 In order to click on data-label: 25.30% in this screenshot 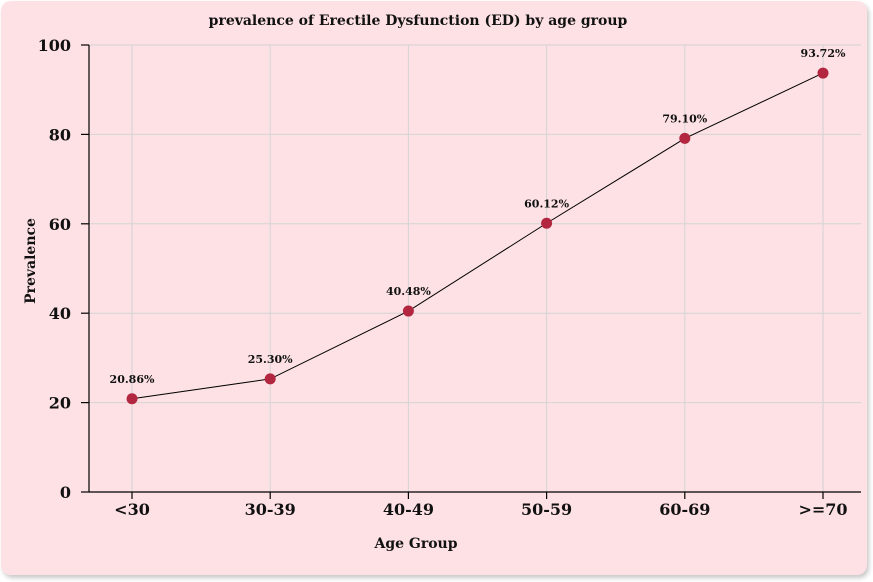, I will do `click(270, 359)`.